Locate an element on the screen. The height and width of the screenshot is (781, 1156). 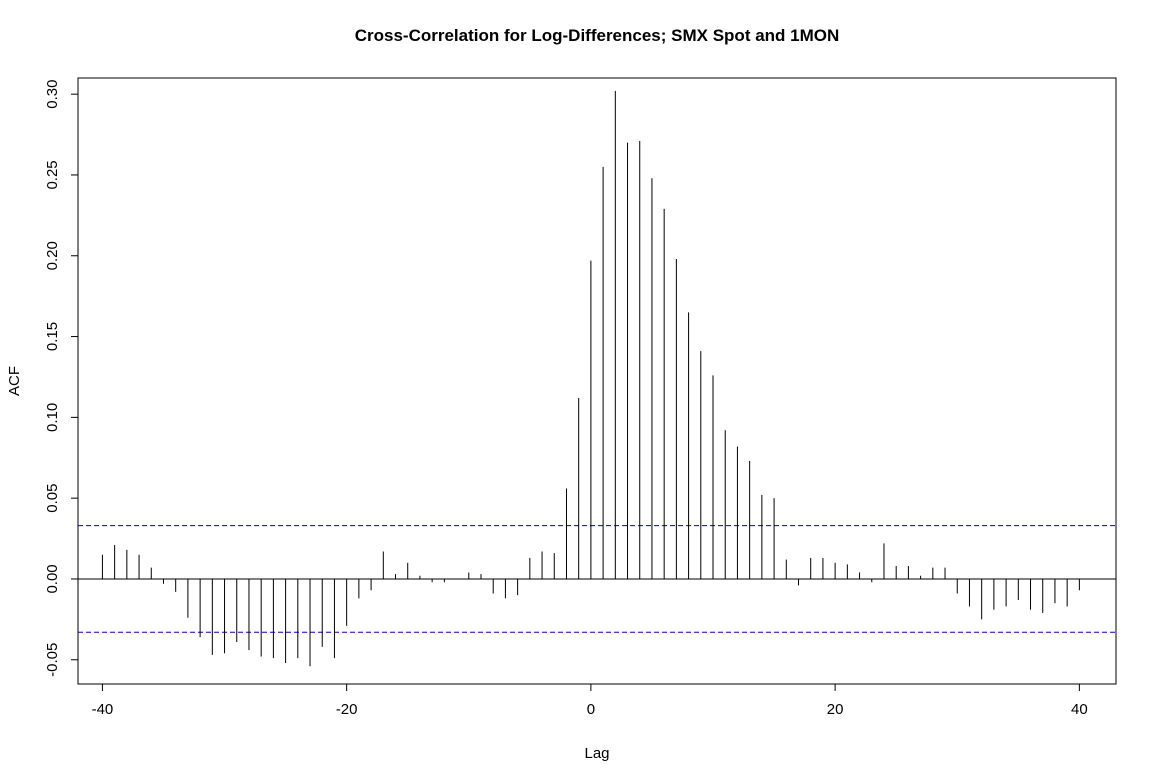
y-tick-label: 0.10 is located at coordinates (52, 417).